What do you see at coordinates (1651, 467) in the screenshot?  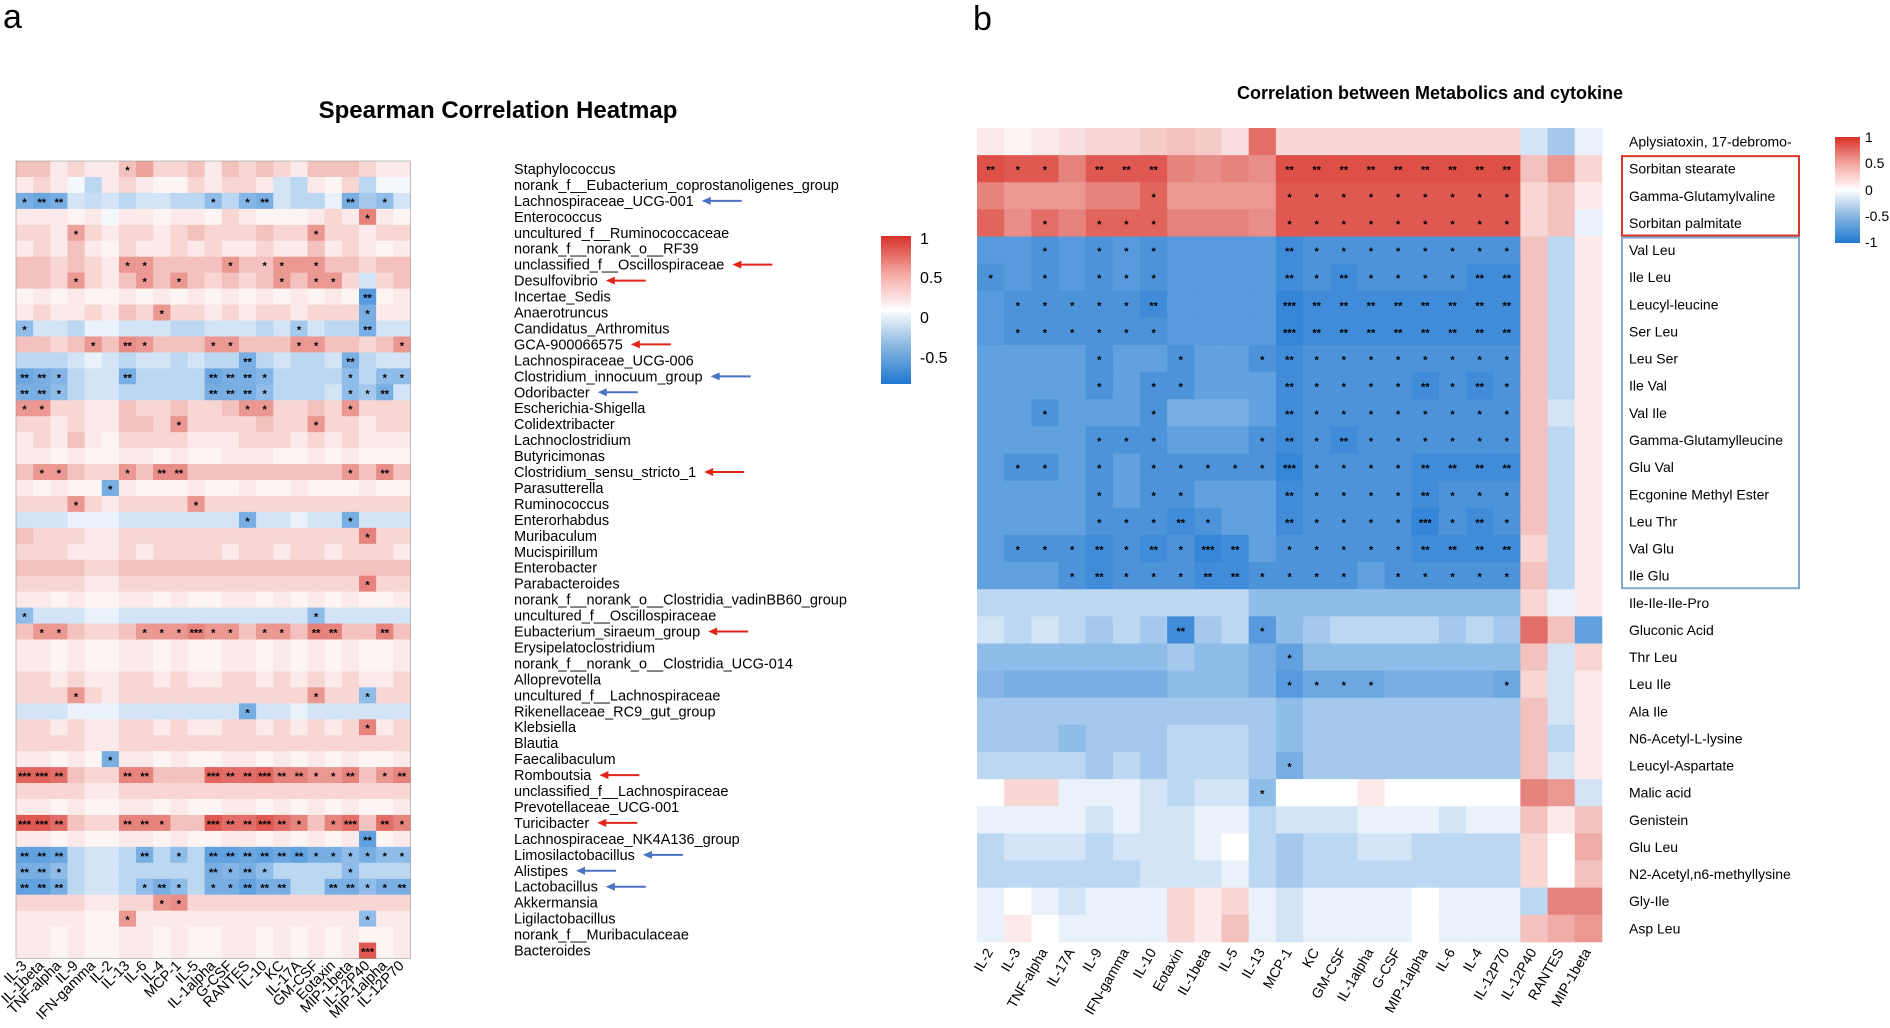 I see `heatmap-b-row-label: Glu Val` at bounding box center [1651, 467].